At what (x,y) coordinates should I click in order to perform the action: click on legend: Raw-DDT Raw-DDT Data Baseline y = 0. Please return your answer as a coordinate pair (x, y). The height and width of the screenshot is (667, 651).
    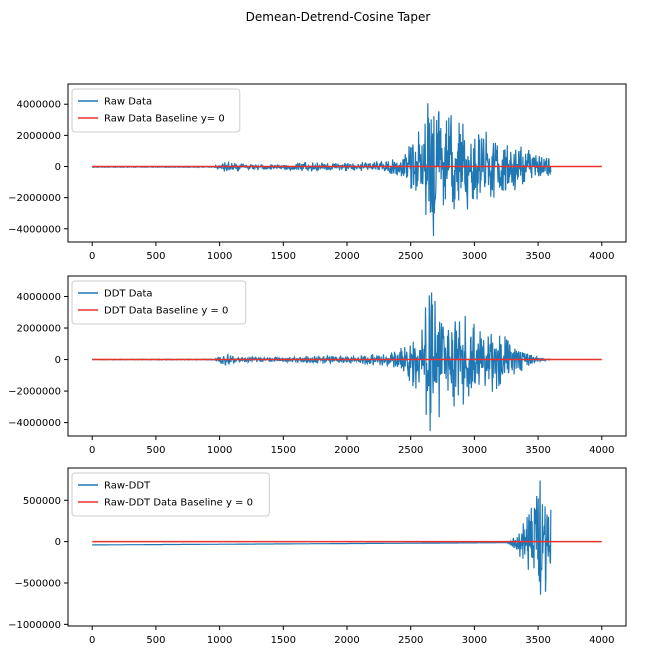
    Looking at the image, I should click on (170, 494).